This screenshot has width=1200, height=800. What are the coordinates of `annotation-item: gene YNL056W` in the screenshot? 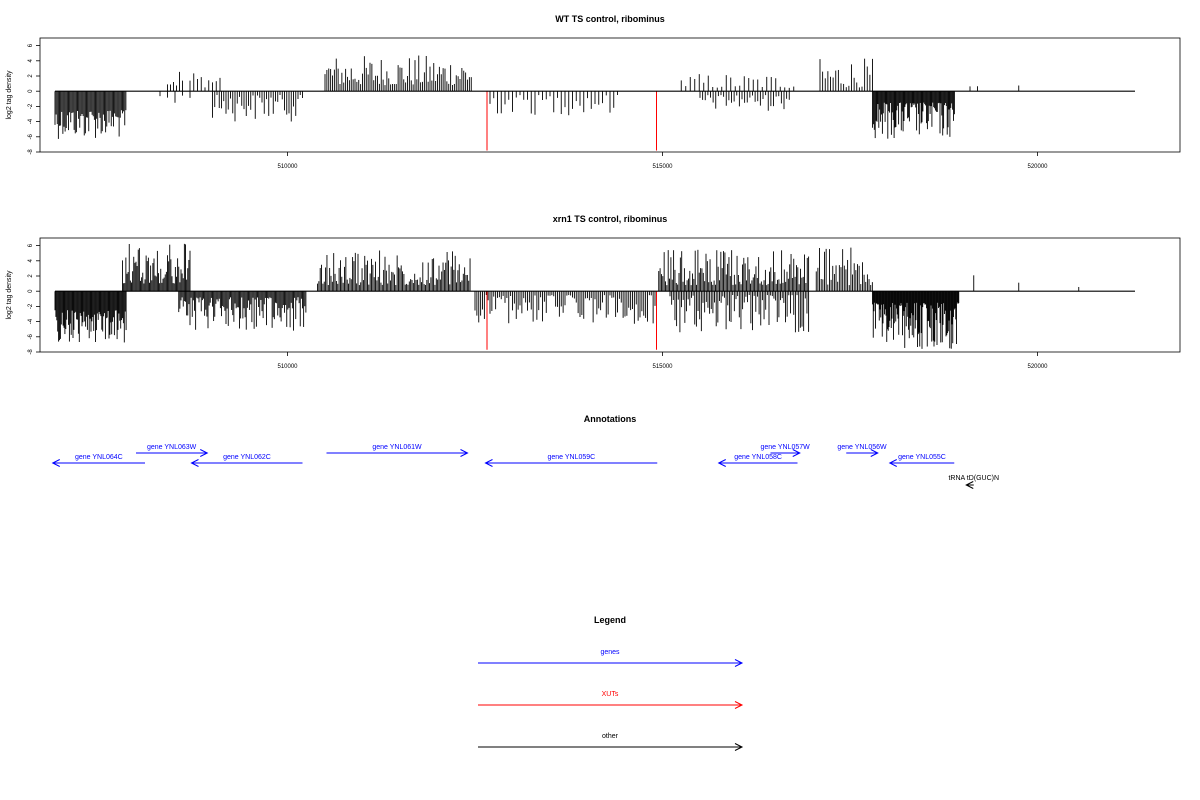 It's located at (862, 450).